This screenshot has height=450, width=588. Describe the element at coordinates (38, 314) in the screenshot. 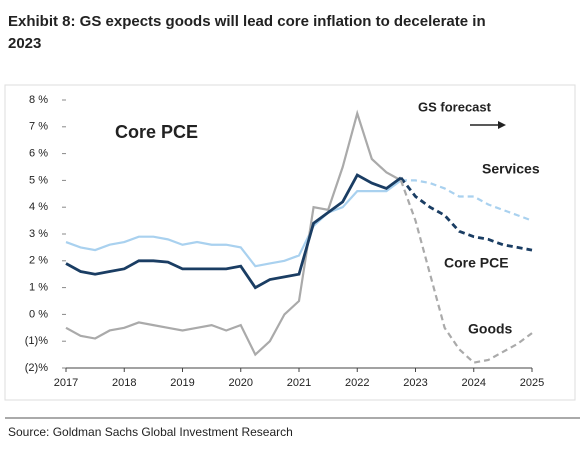

I see `y-tick-label: 0 %` at that location.